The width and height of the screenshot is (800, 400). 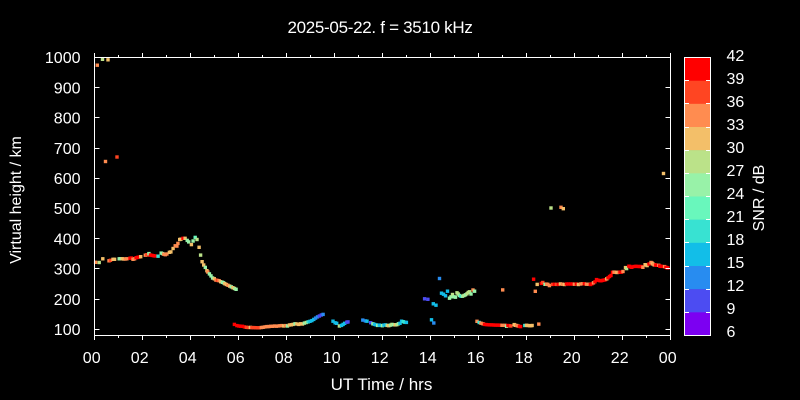 I want to click on svg-text: 22, so click(x=620, y=358).